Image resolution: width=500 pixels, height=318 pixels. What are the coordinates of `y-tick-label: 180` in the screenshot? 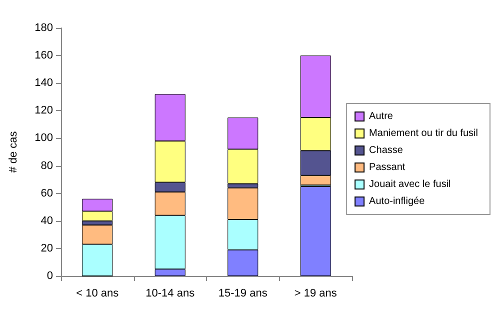 It's located at (43, 28).